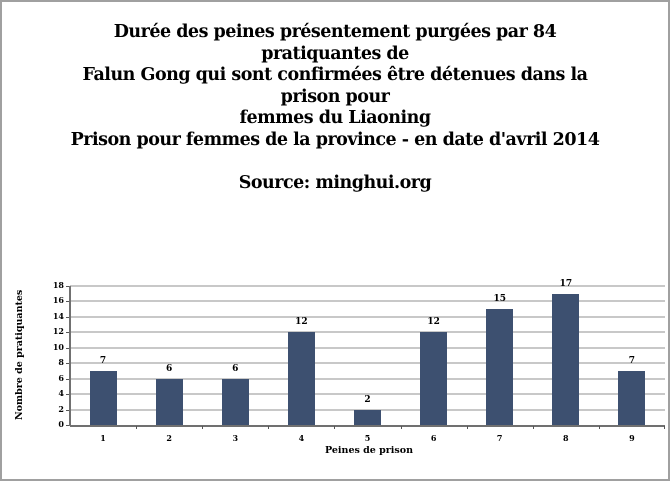 Image resolution: width=670 pixels, height=481 pixels. I want to click on title-line: femmes du Liaoning, so click(335, 118).